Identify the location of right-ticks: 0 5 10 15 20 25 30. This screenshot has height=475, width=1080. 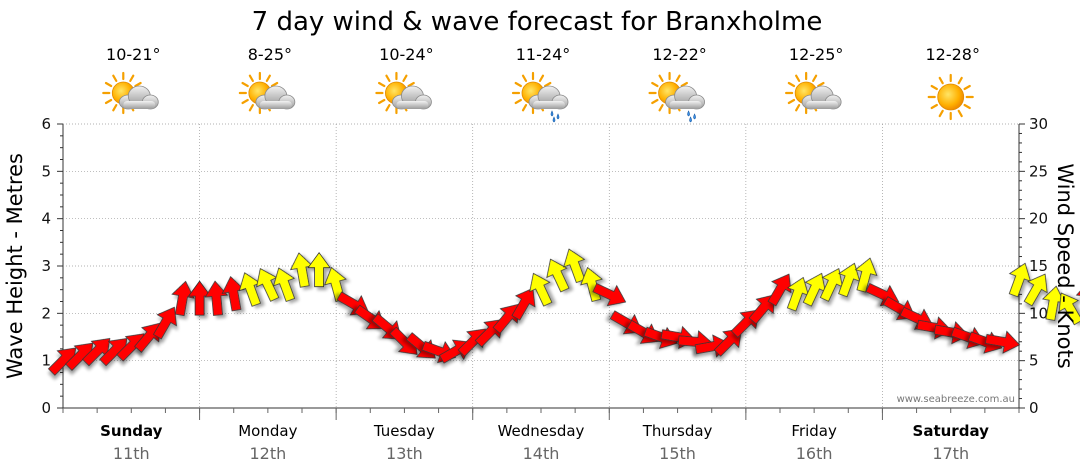
(1033, 266).